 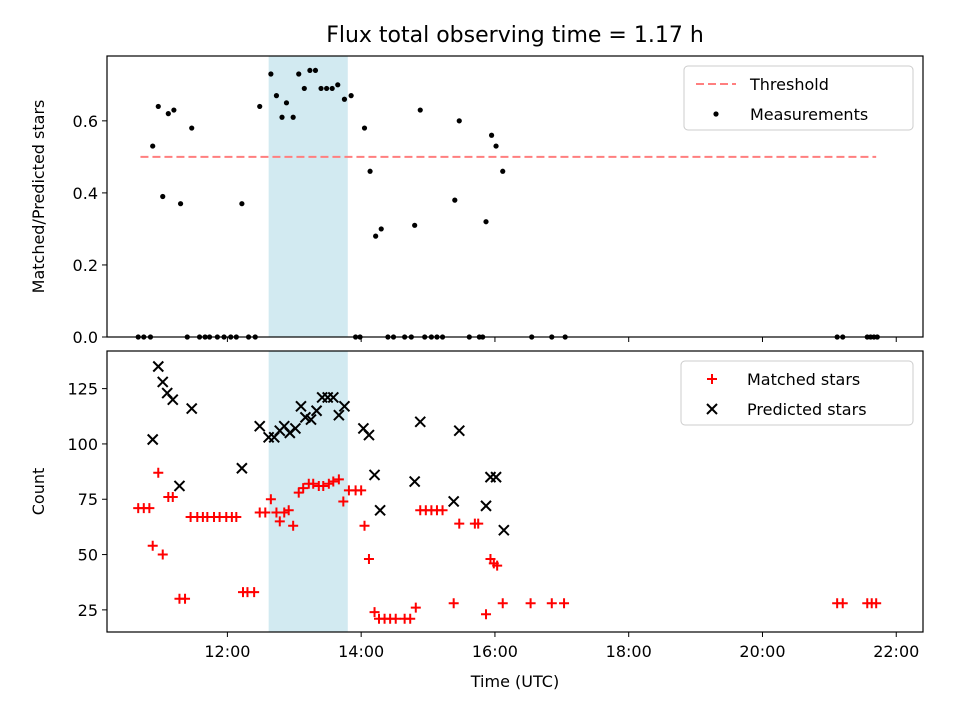 What do you see at coordinates (227, 651) in the screenshot?
I see `x-tick-label: 12:00` at bounding box center [227, 651].